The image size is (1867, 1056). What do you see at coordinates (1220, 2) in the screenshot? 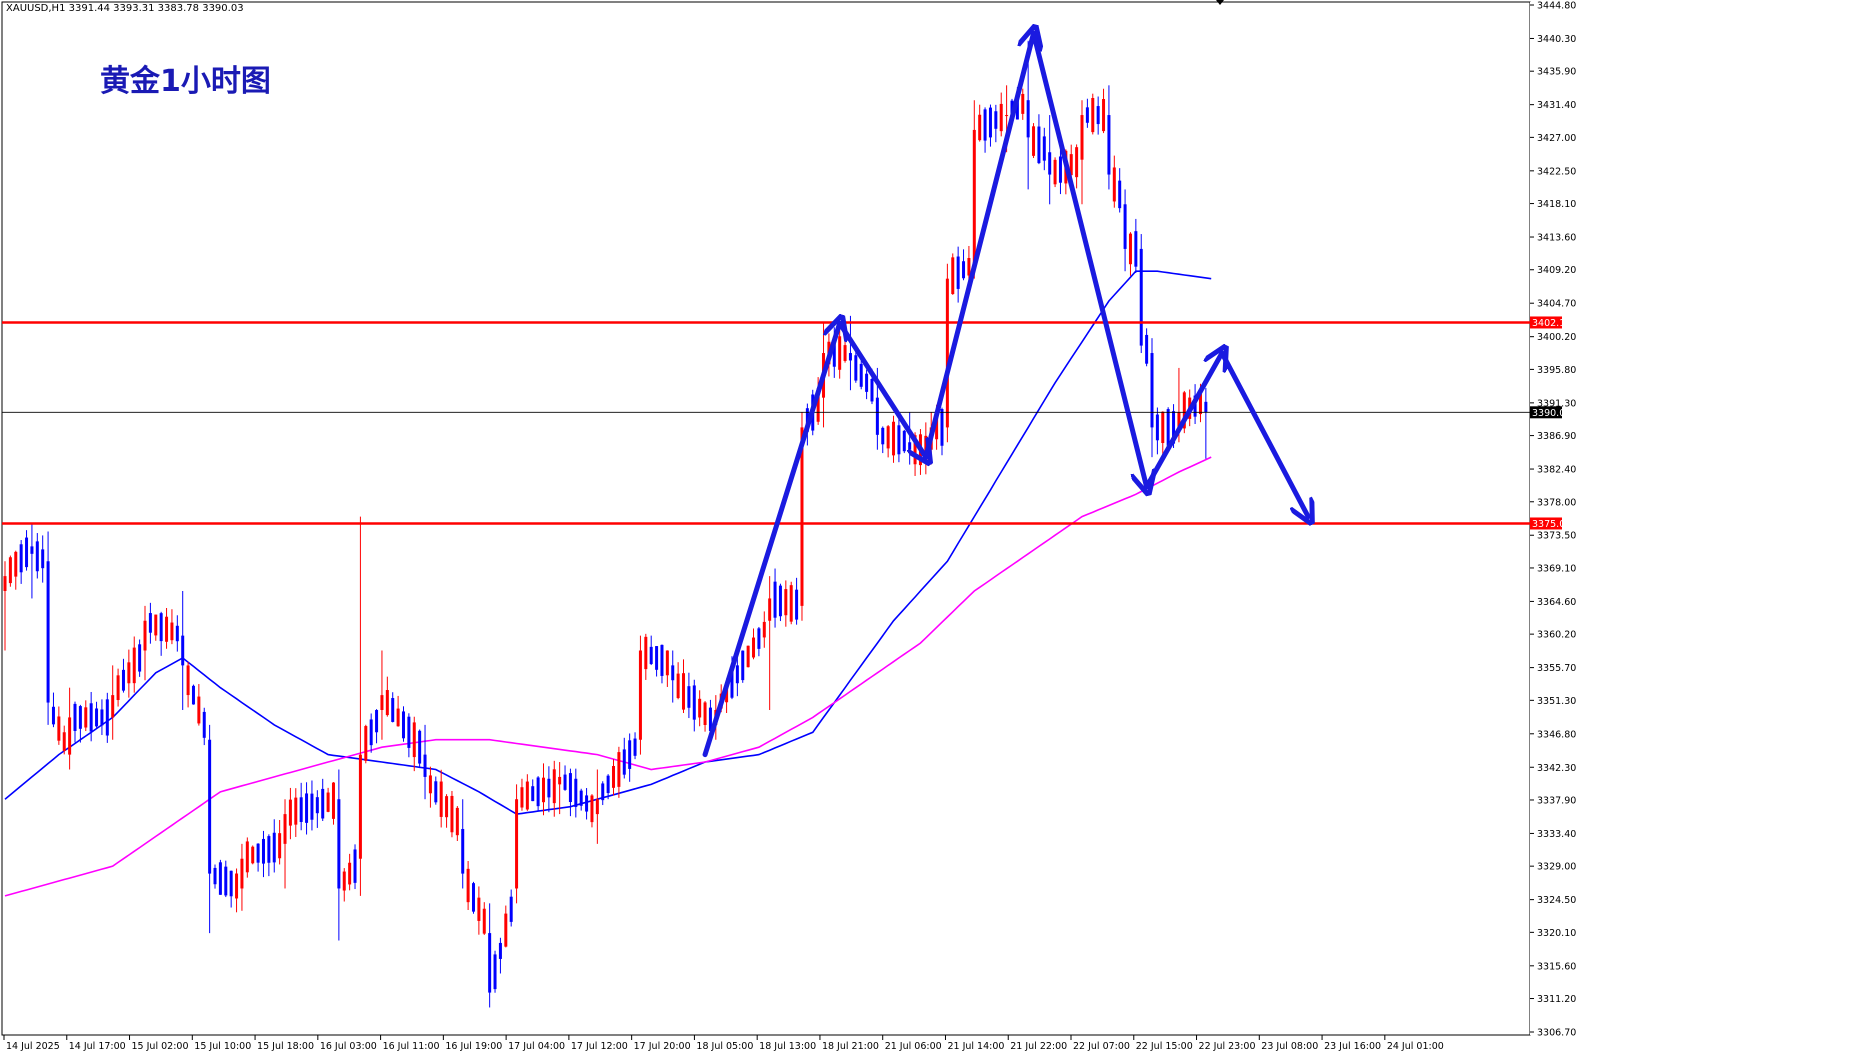
I see `shift-marker-icon` at bounding box center [1220, 2].